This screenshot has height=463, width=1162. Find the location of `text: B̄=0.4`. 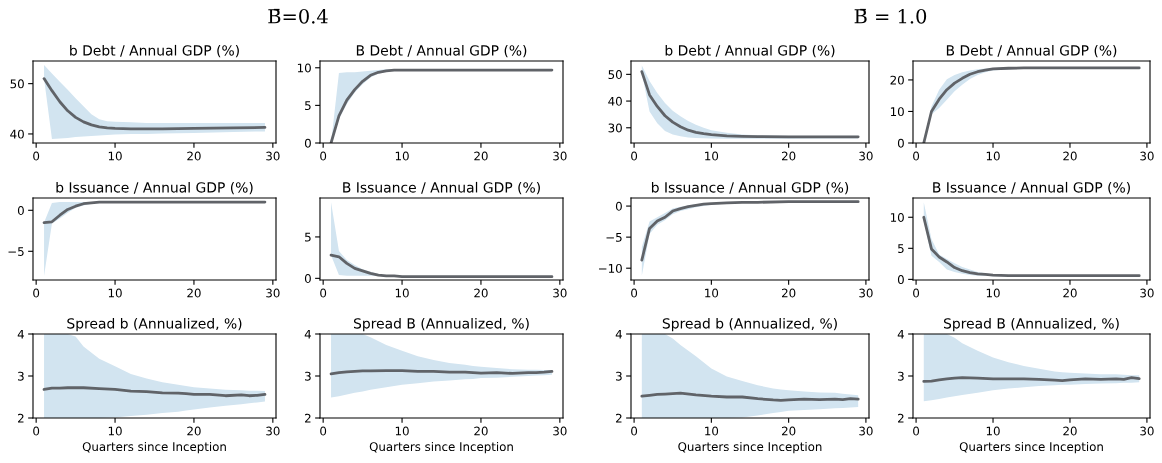

text: B̄=0.4 is located at coordinates (298, 16).